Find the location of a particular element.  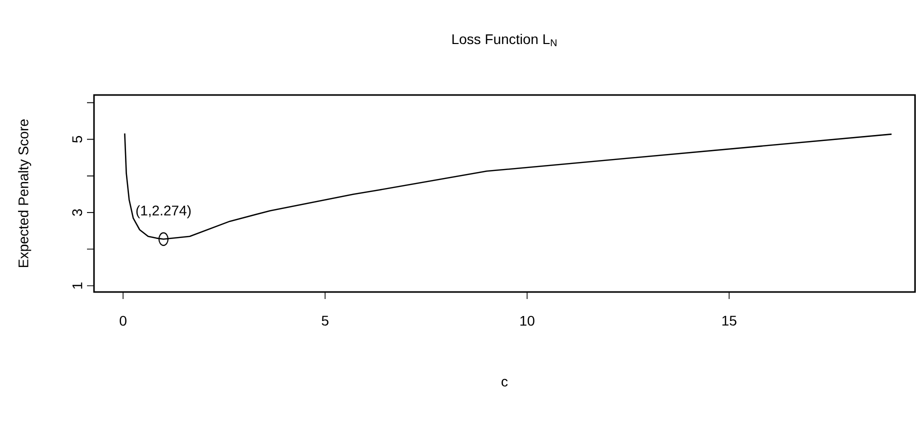

x-tick-label: 10 is located at coordinates (527, 321).